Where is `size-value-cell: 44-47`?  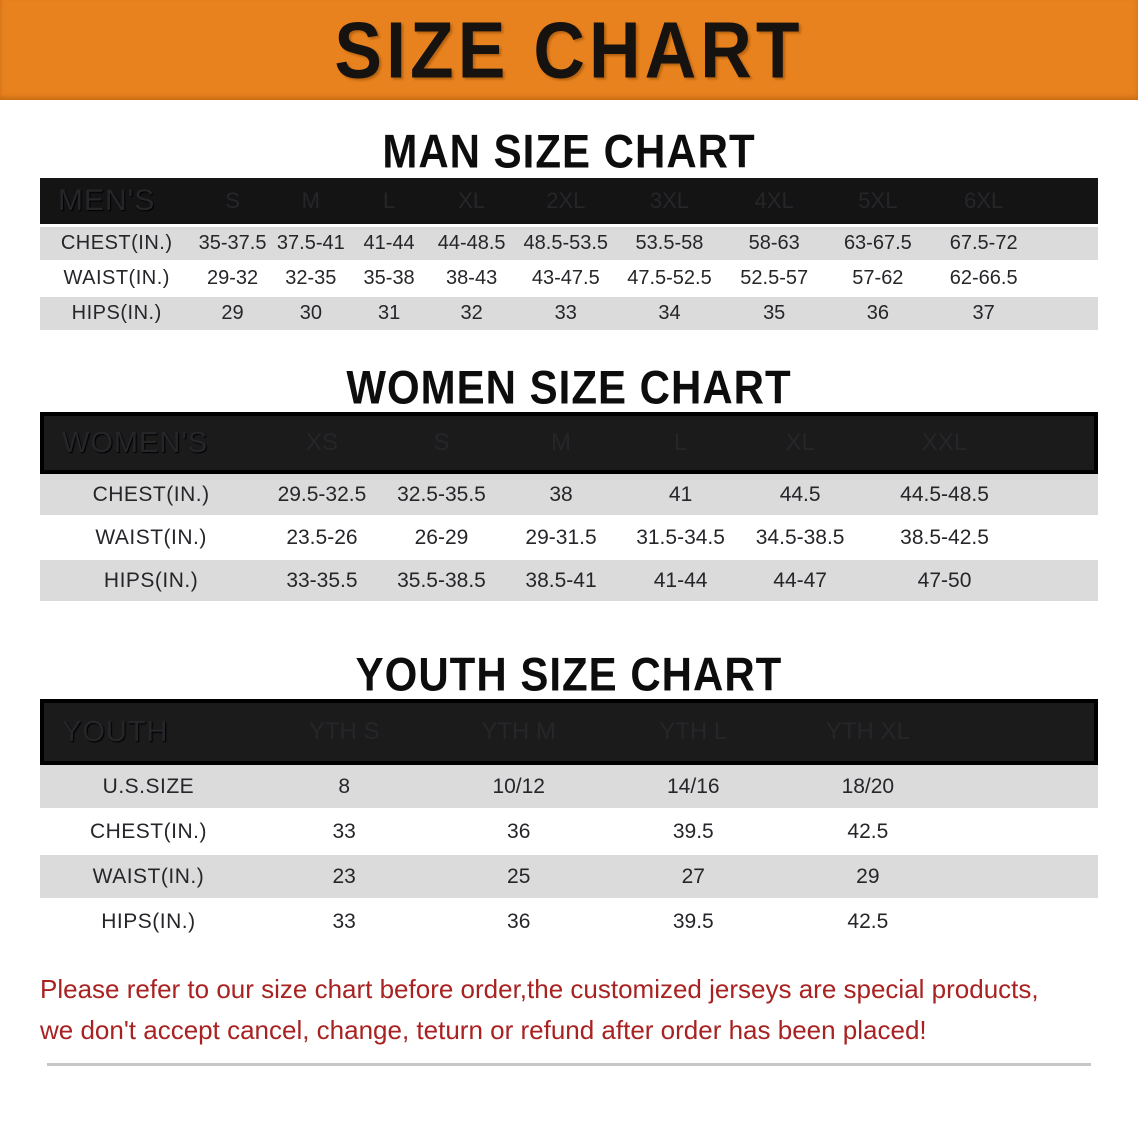
size-value-cell: 44-47 is located at coordinates (800, 581).